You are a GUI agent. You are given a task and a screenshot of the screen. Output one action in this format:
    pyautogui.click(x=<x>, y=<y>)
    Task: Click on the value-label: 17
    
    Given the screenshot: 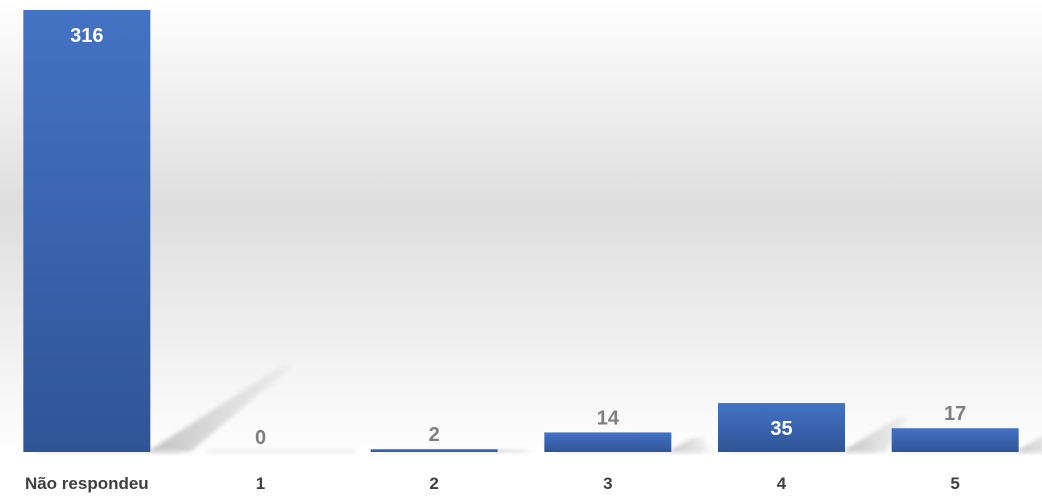 What is the action you would take?
    pyautogui.click(x=955, y=414)
    